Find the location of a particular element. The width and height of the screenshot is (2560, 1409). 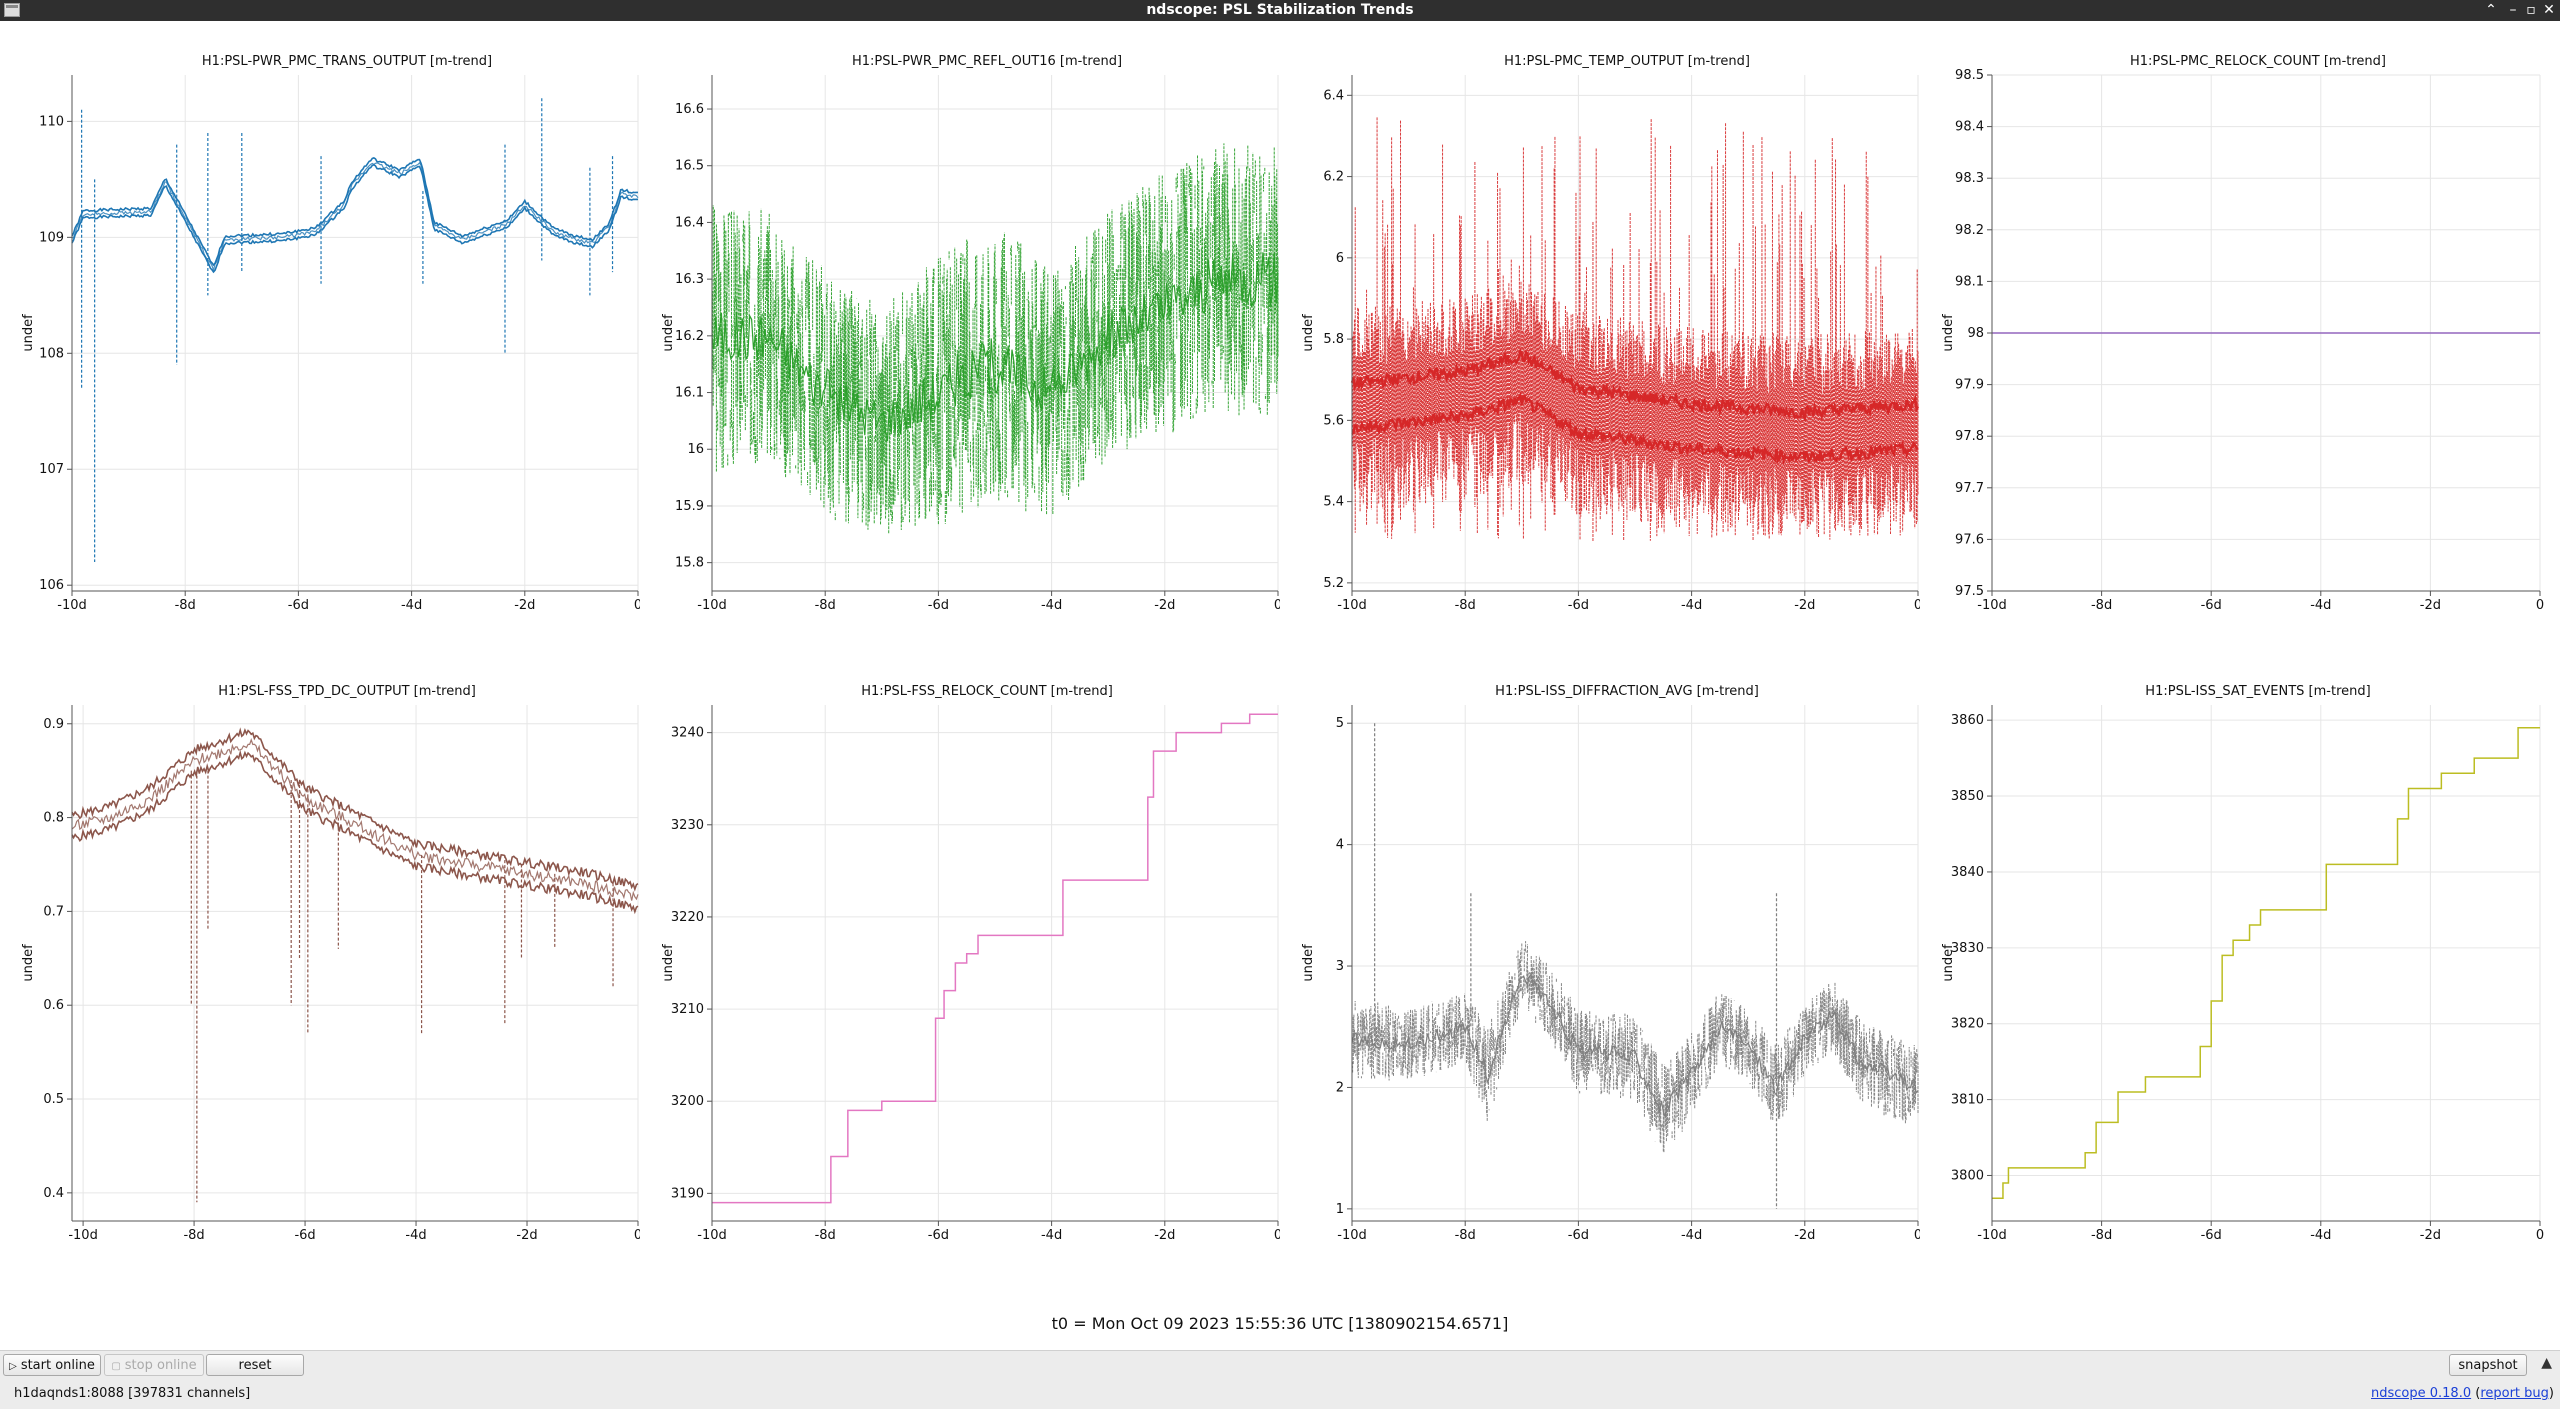

window-minimize-icon: – is located at coordinates (2513, 10).